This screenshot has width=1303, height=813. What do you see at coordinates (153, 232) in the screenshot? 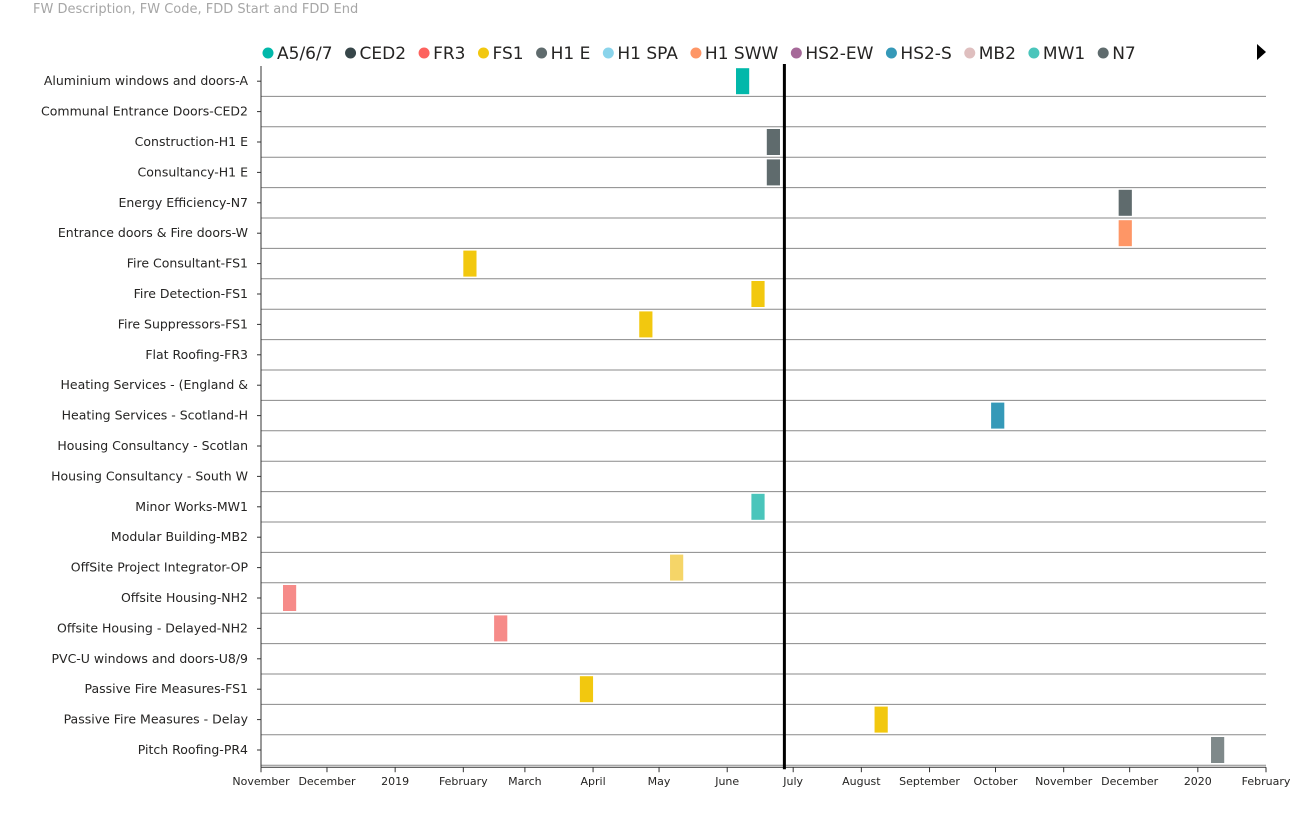
I see `row-label-entrance-doors-fire-doors-w: Entrance doors & Fire doors-W` at bounding box center [153, 232].